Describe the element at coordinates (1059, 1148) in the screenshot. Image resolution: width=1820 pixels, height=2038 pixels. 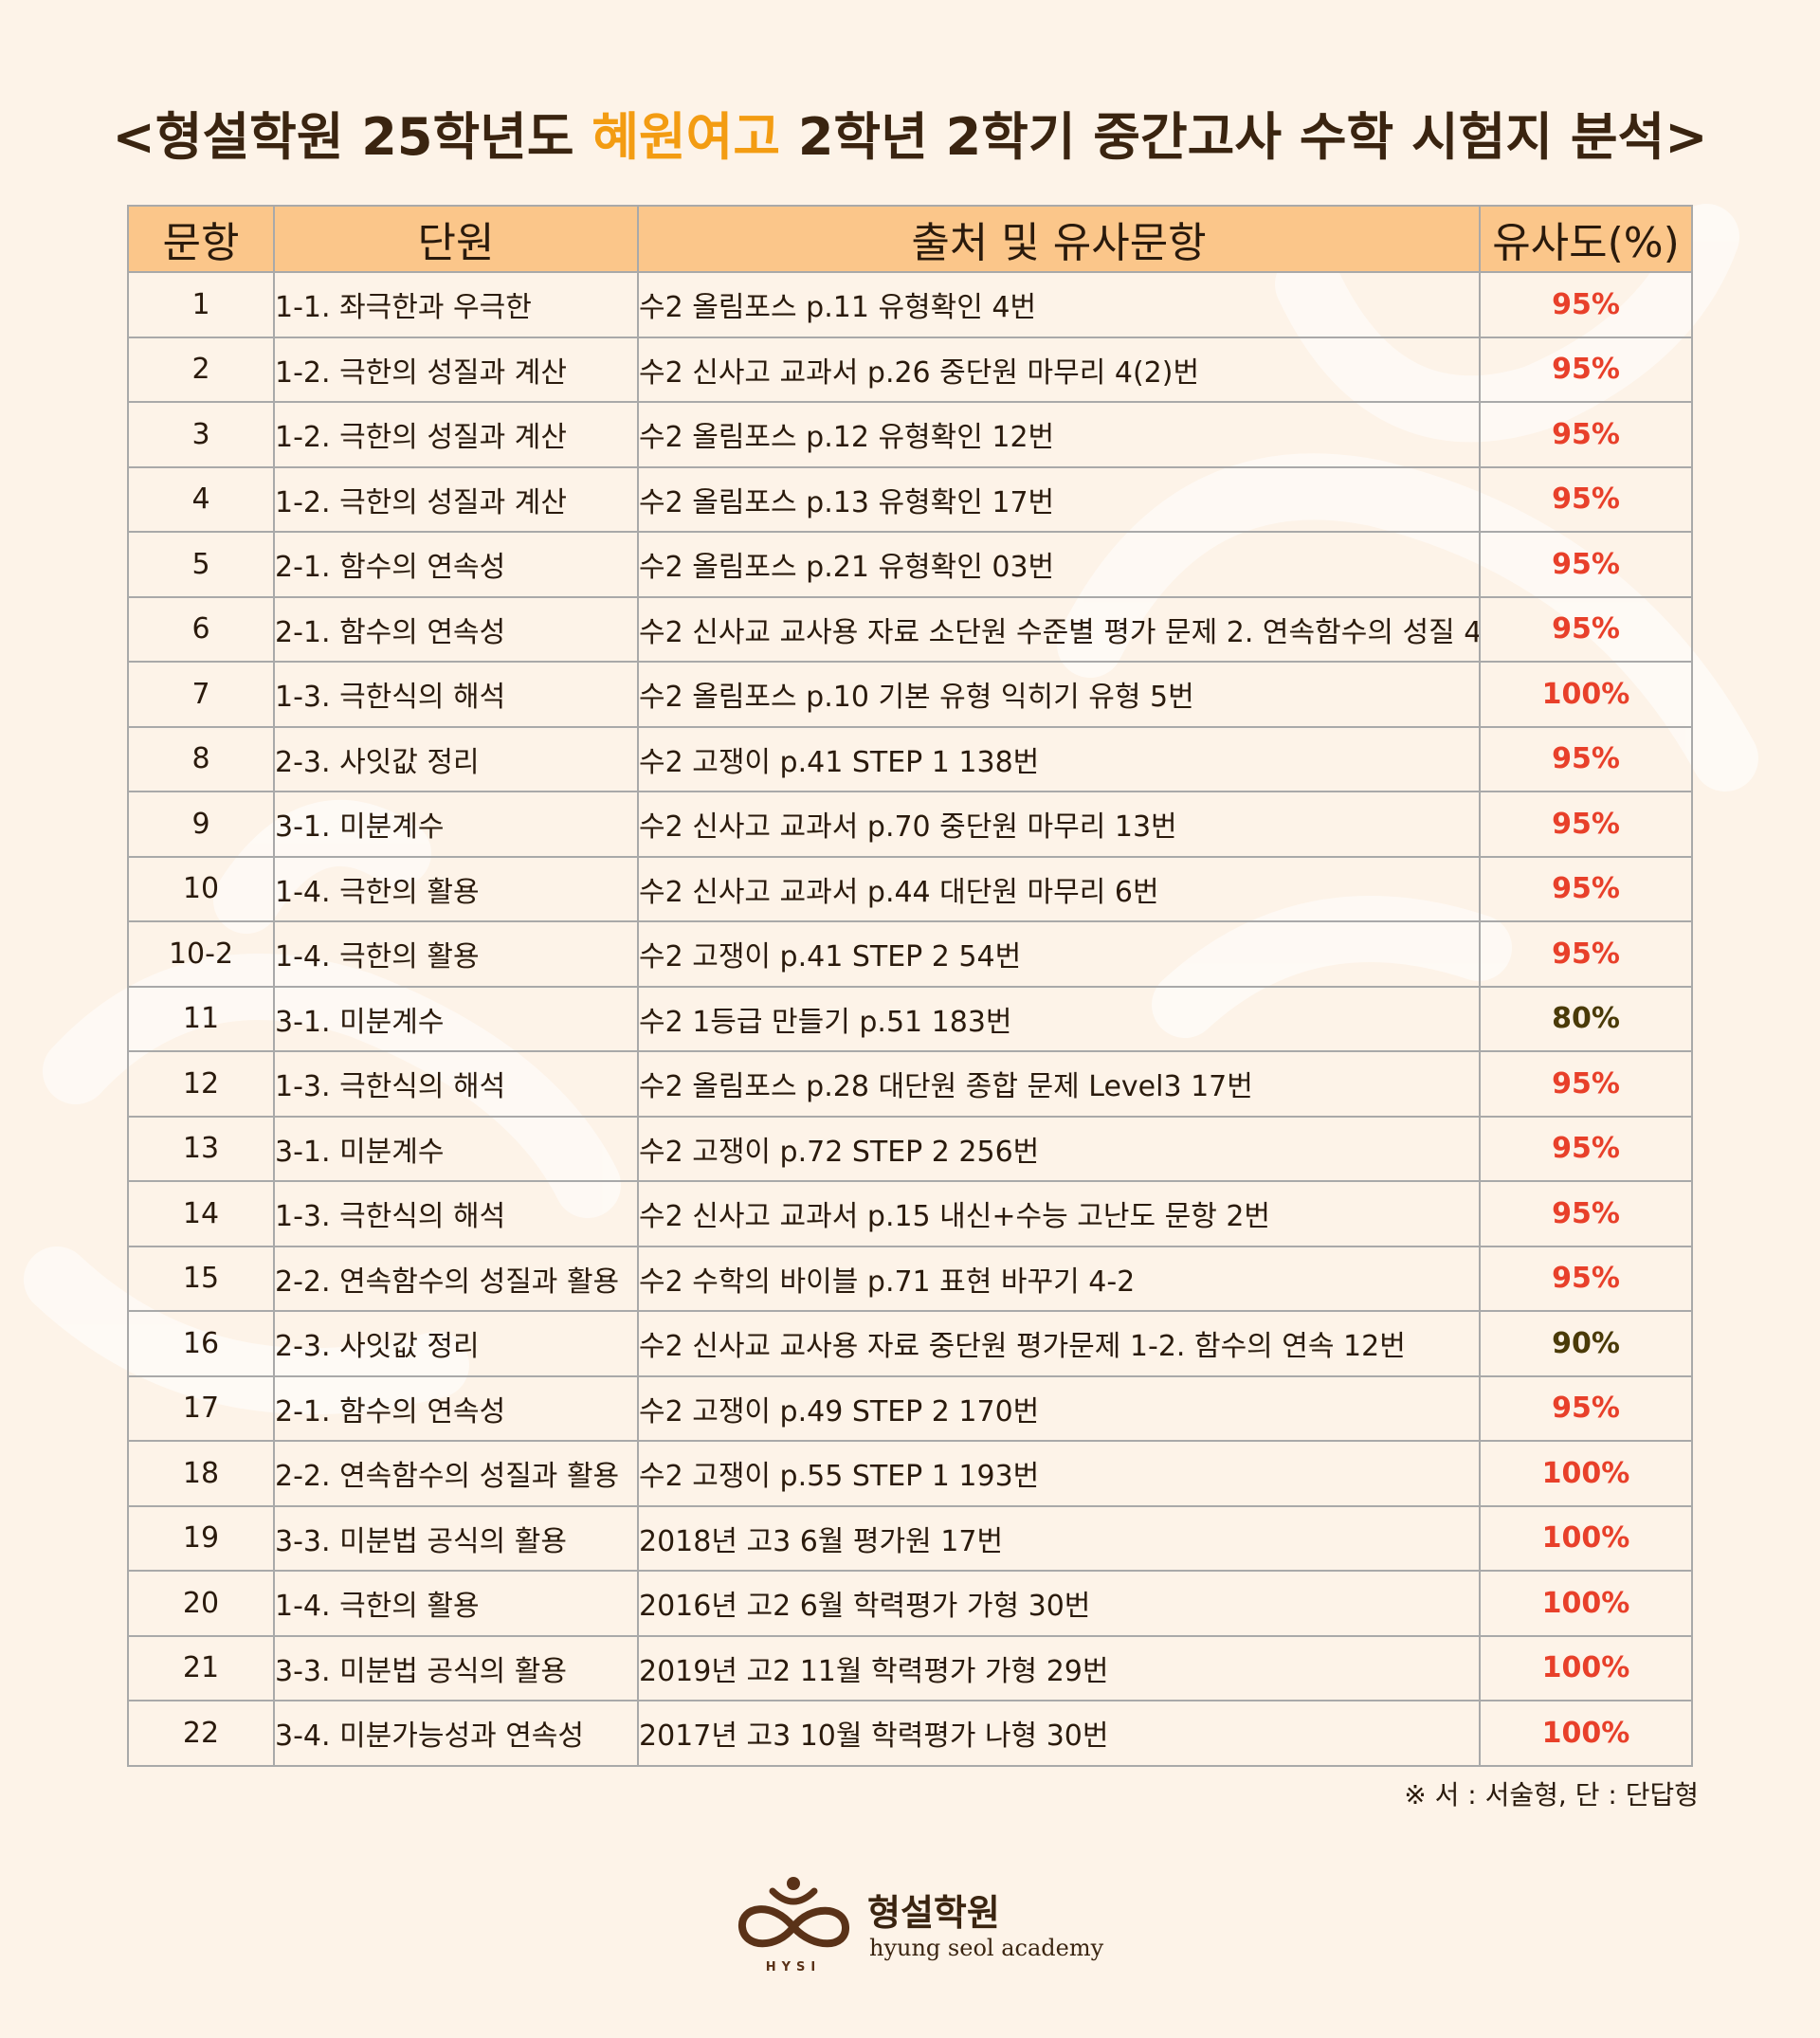
I see `cell-source: 수2 고쟁이 p.72 STEP 2 256번` at that location.